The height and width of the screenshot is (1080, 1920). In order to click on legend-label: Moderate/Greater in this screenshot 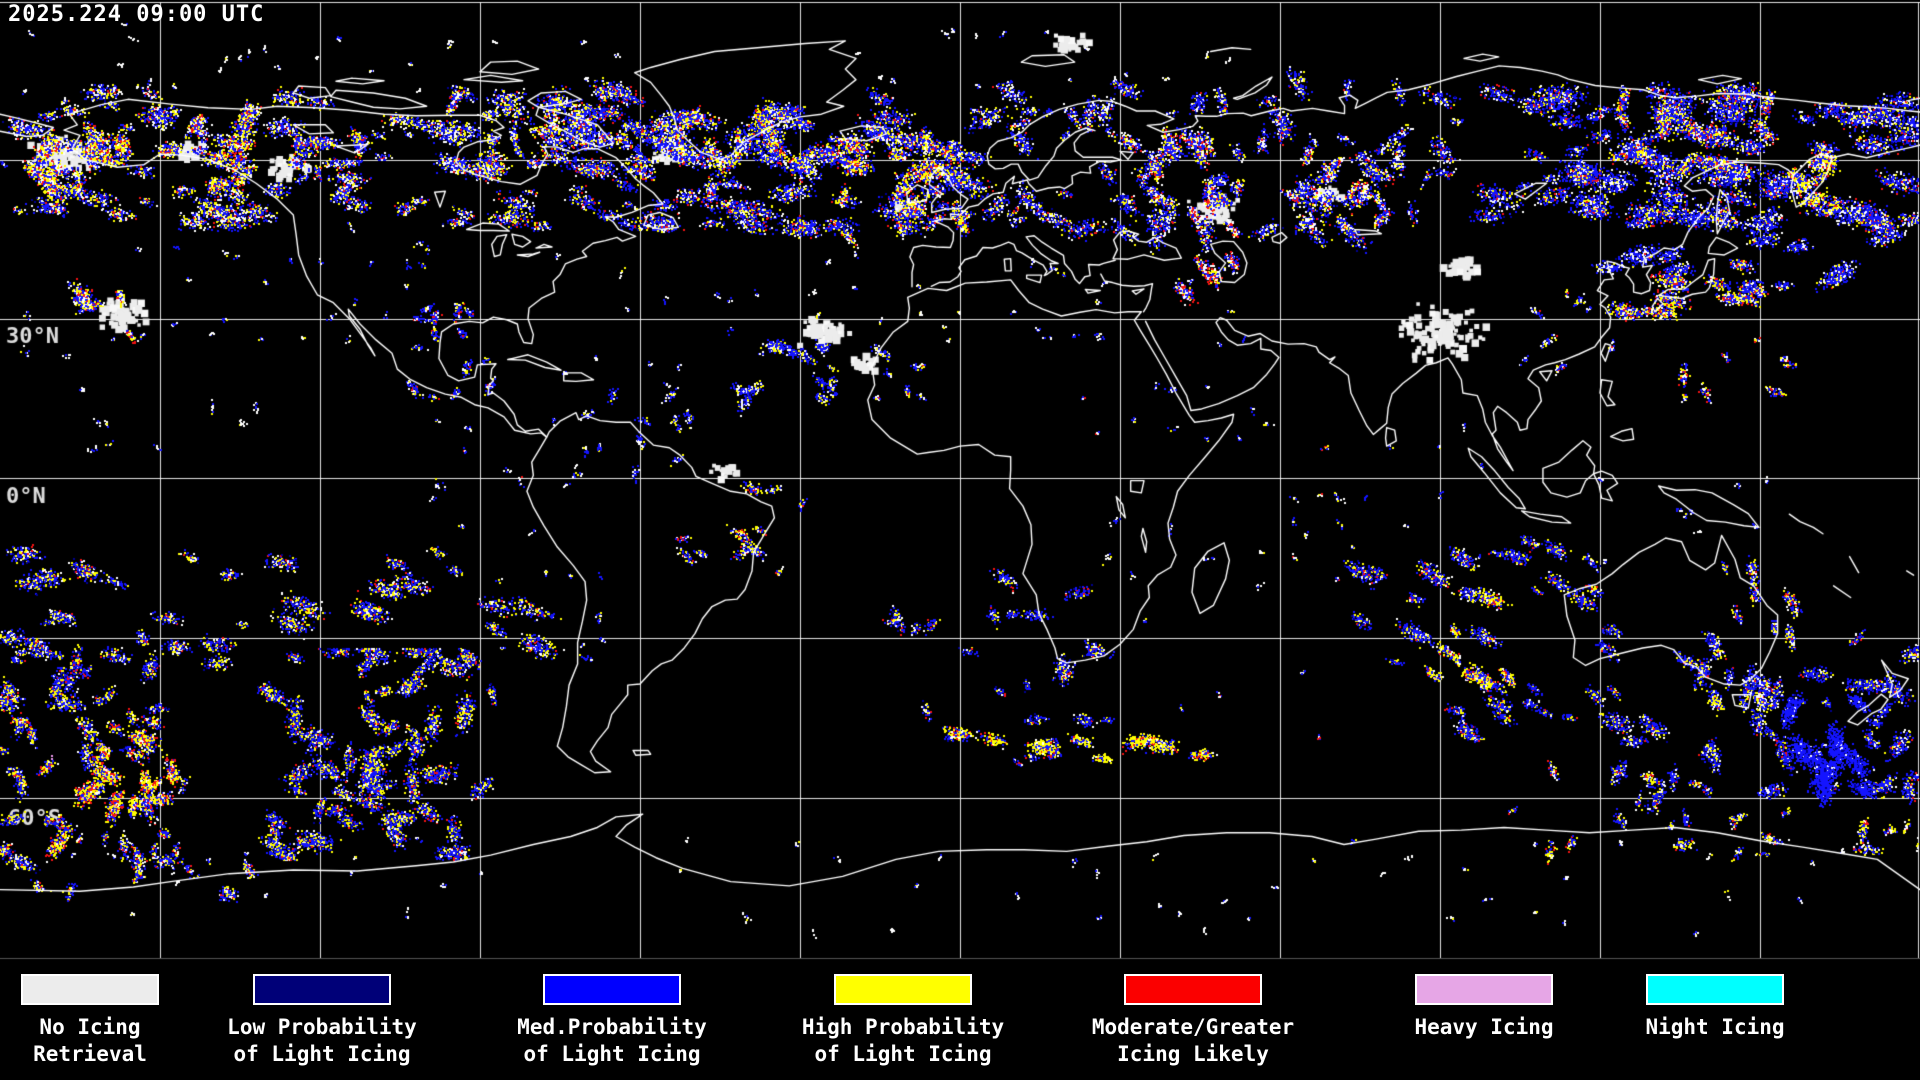, I will do `click(1193, 1027)`.